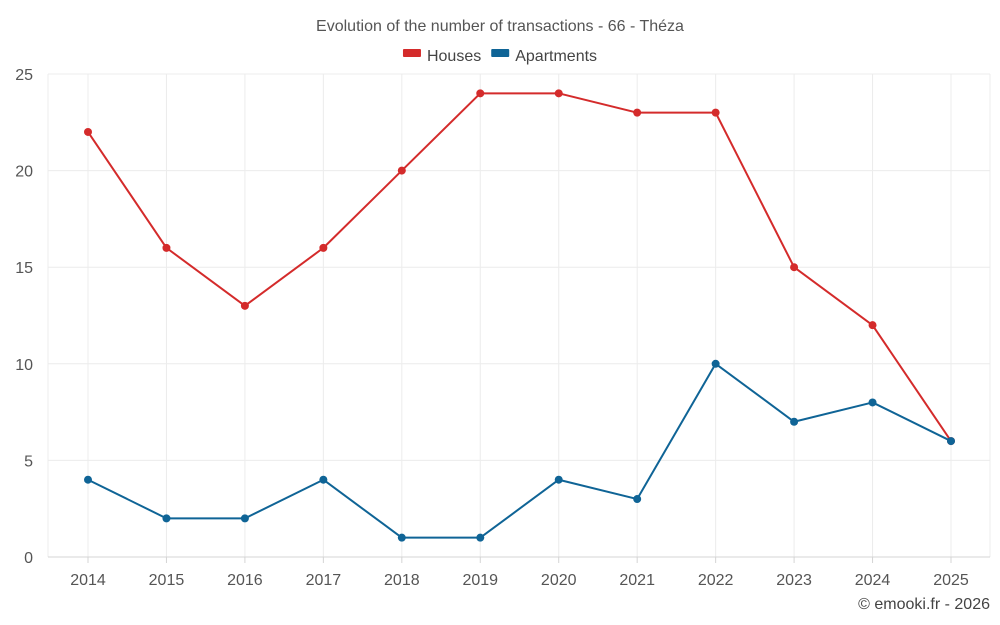  What do you see at coordinates (324, 580) in the screenshot?
I see `x-tick-label: 2017` at bounding box center [324, 580].